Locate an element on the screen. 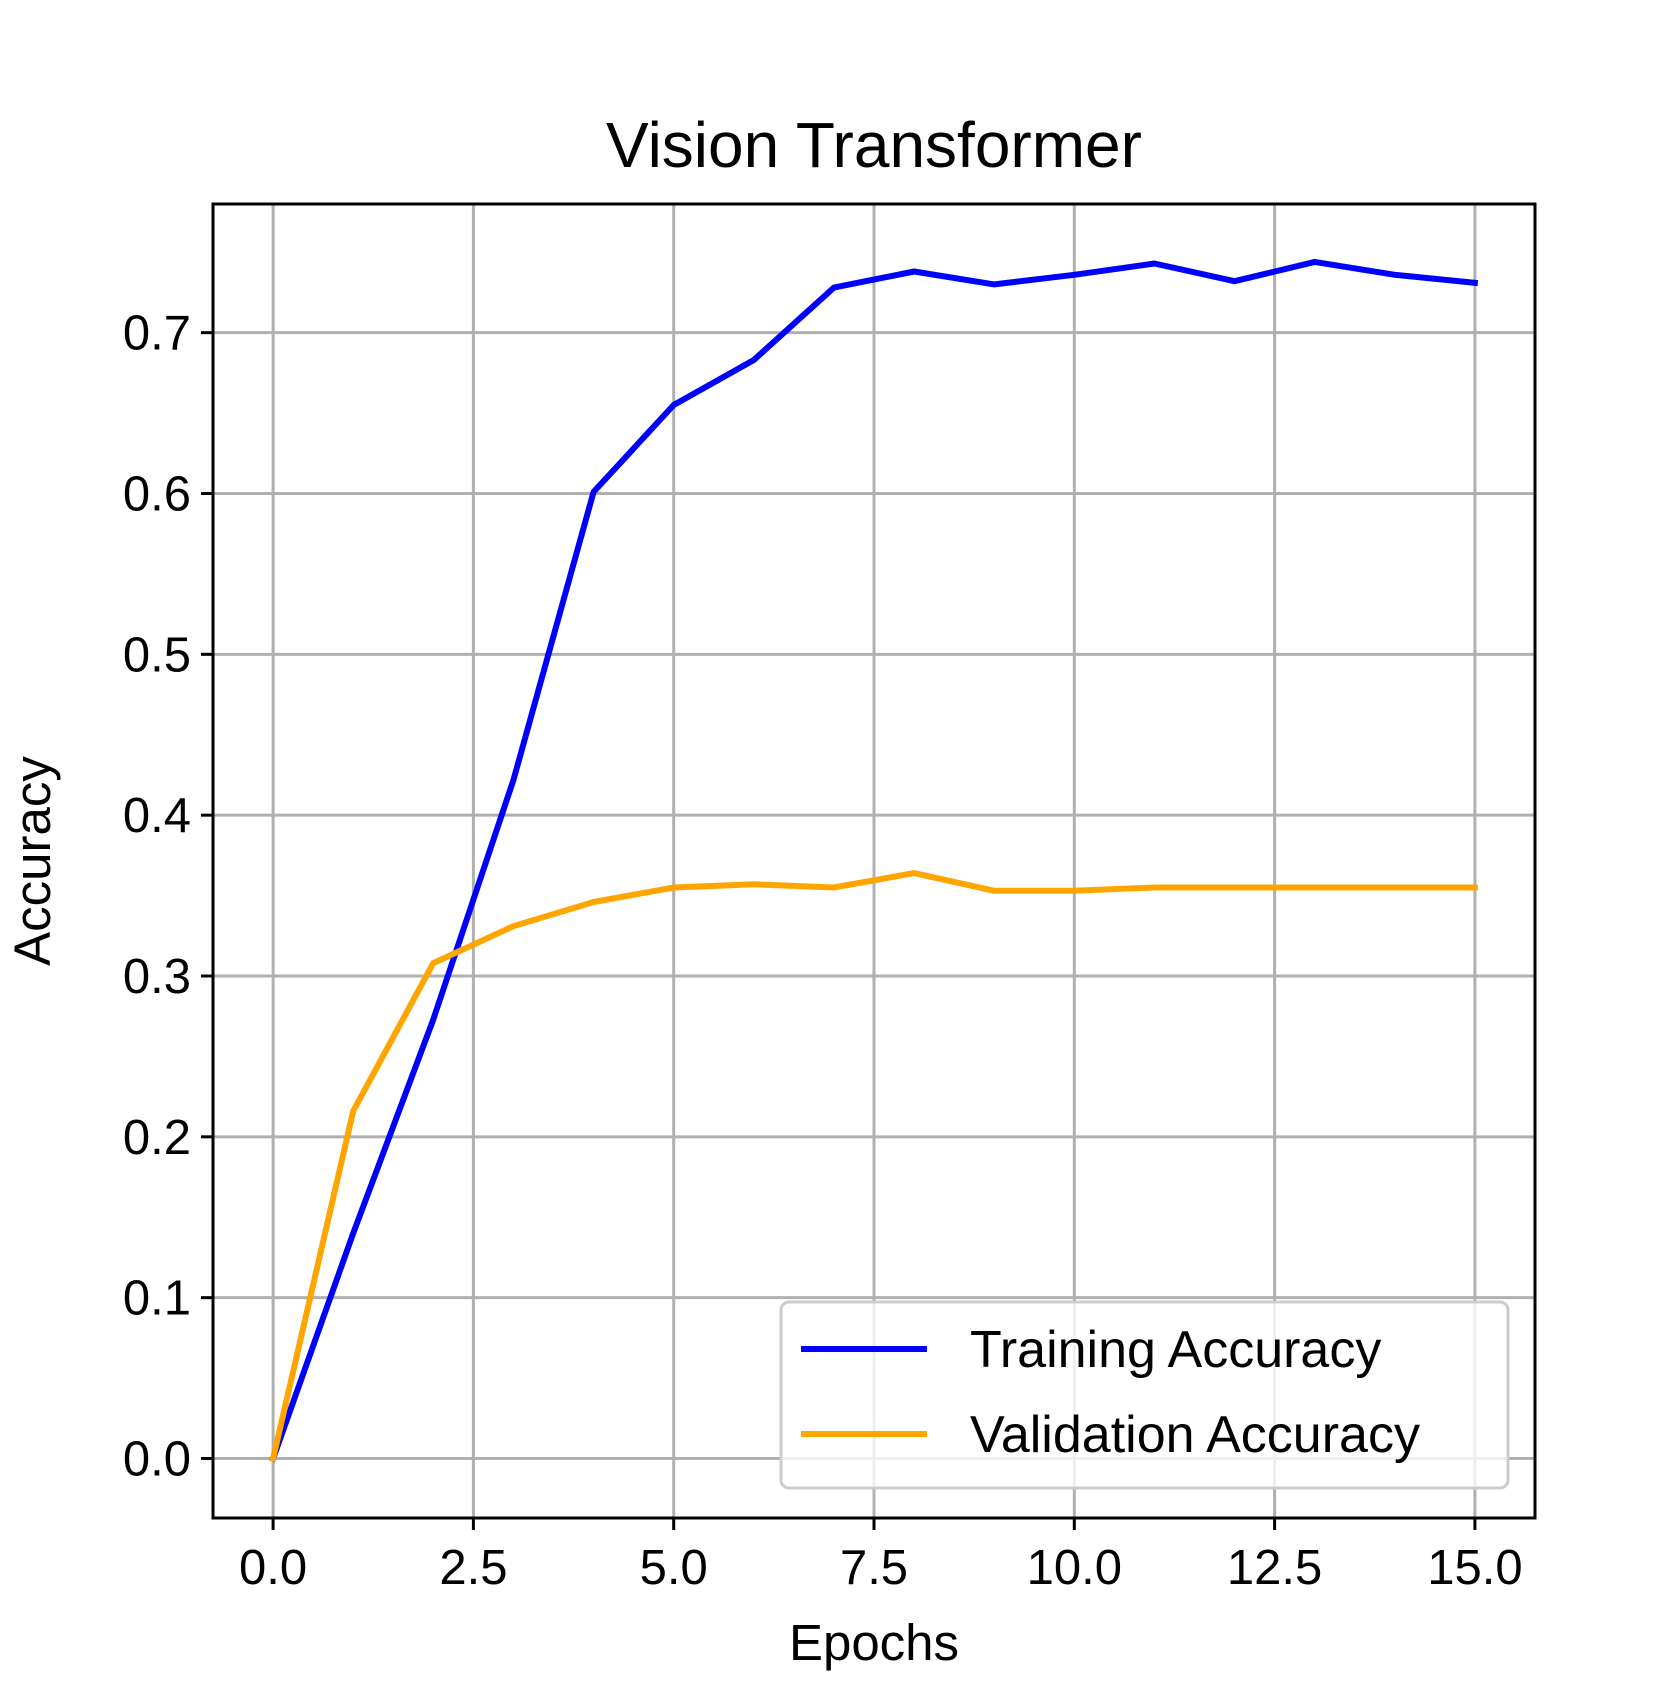 This screenshot has height=1685, width=1680. y-tick-label: 0.1 is located at coordinates (157, 1299).